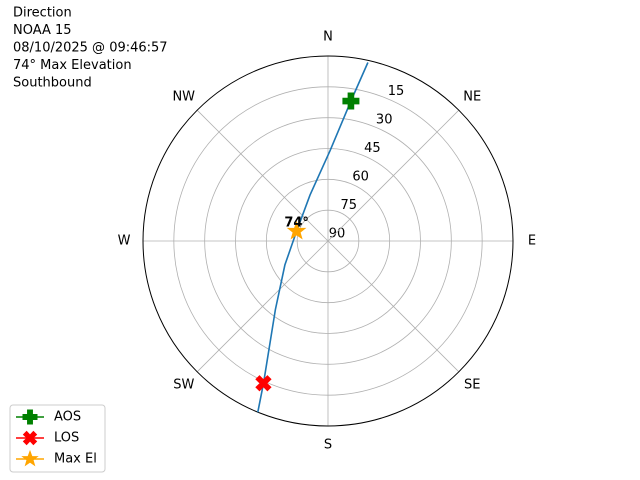  What do you see at coordinates (67, 417) in the screenshot?
I see `legend-label: AOS` at bounding box center [67, 417].